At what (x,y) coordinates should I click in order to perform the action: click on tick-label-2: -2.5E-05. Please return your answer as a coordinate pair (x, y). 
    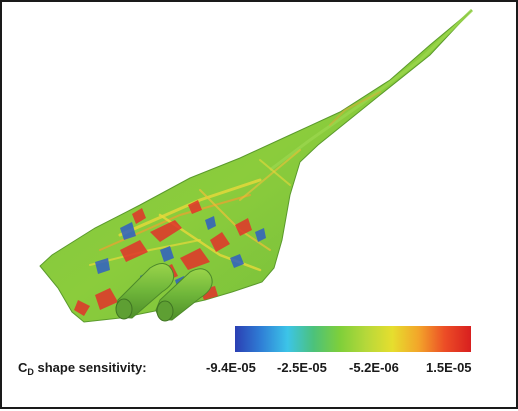
    Looking at the image, I should click on (302, 367).